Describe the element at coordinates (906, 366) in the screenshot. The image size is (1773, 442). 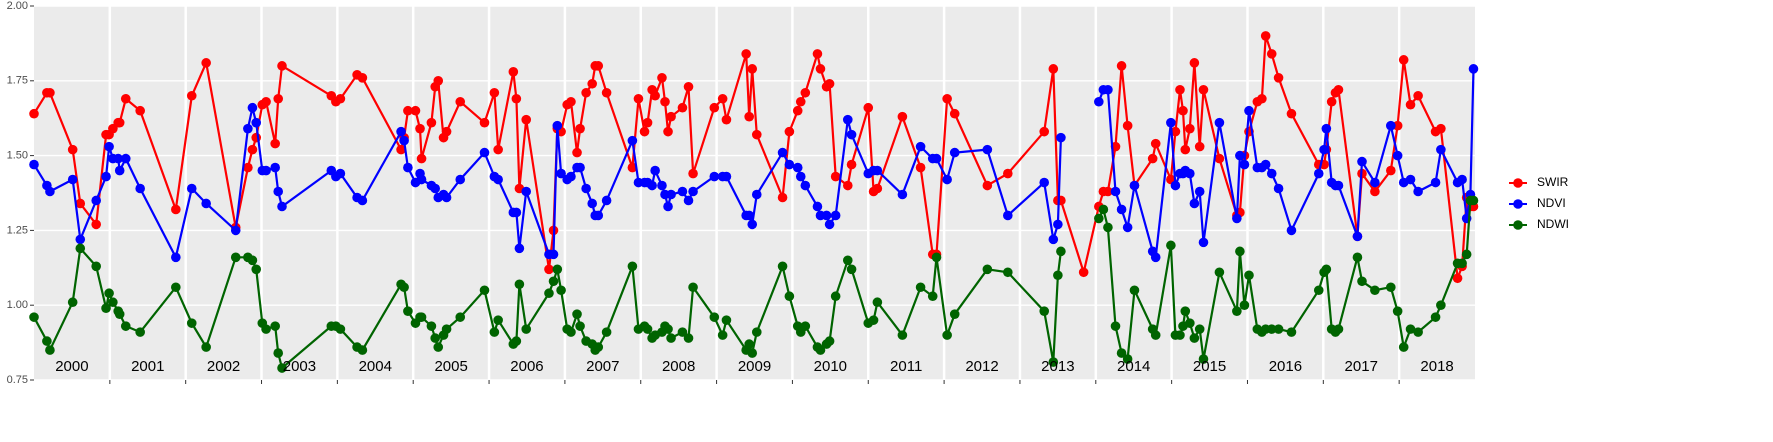
I see `x-tick-label: 2011` at that location.